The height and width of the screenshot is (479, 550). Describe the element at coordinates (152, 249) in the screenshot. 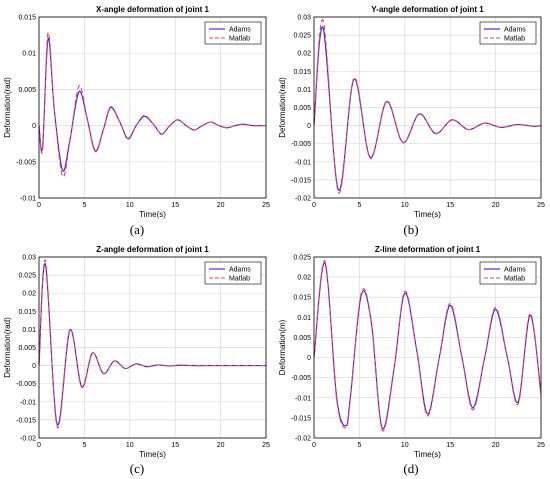

I see `chart-title: Z-angle deformation of joint 1` at that location.